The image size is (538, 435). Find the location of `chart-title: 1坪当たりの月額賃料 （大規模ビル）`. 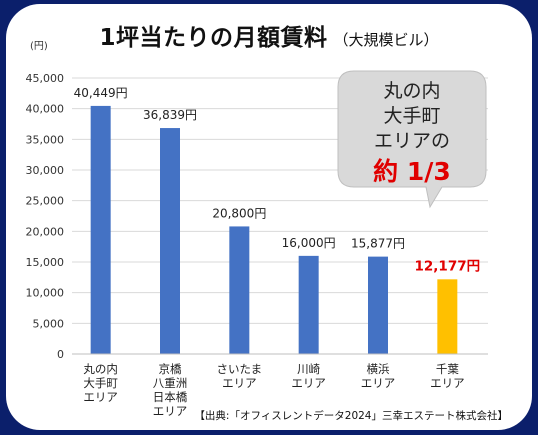

chart-title: 1坪当たりの月額賃料 （大規模ビル） is located at coordinates (269, 35).